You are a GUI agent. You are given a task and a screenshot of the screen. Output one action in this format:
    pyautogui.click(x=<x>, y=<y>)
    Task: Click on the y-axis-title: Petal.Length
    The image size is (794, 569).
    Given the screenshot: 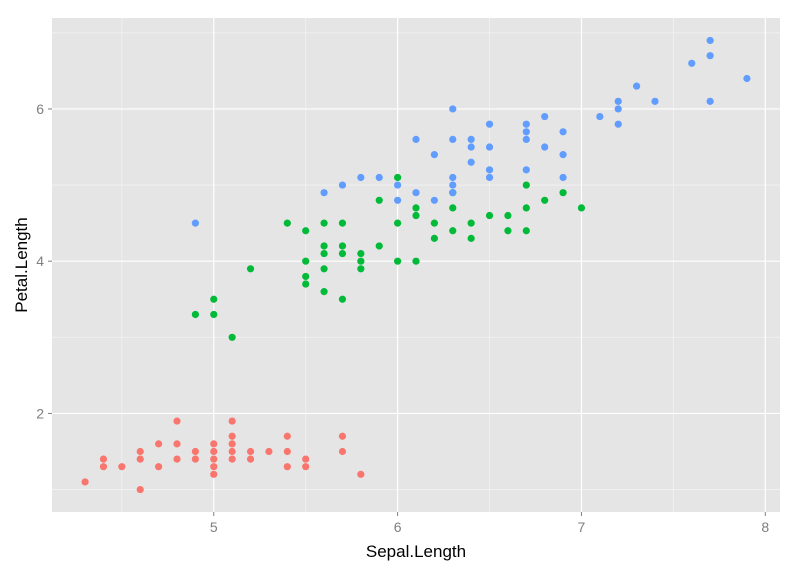 What is the action you would take?
    pyautogui.click(x=21, y=264)
    